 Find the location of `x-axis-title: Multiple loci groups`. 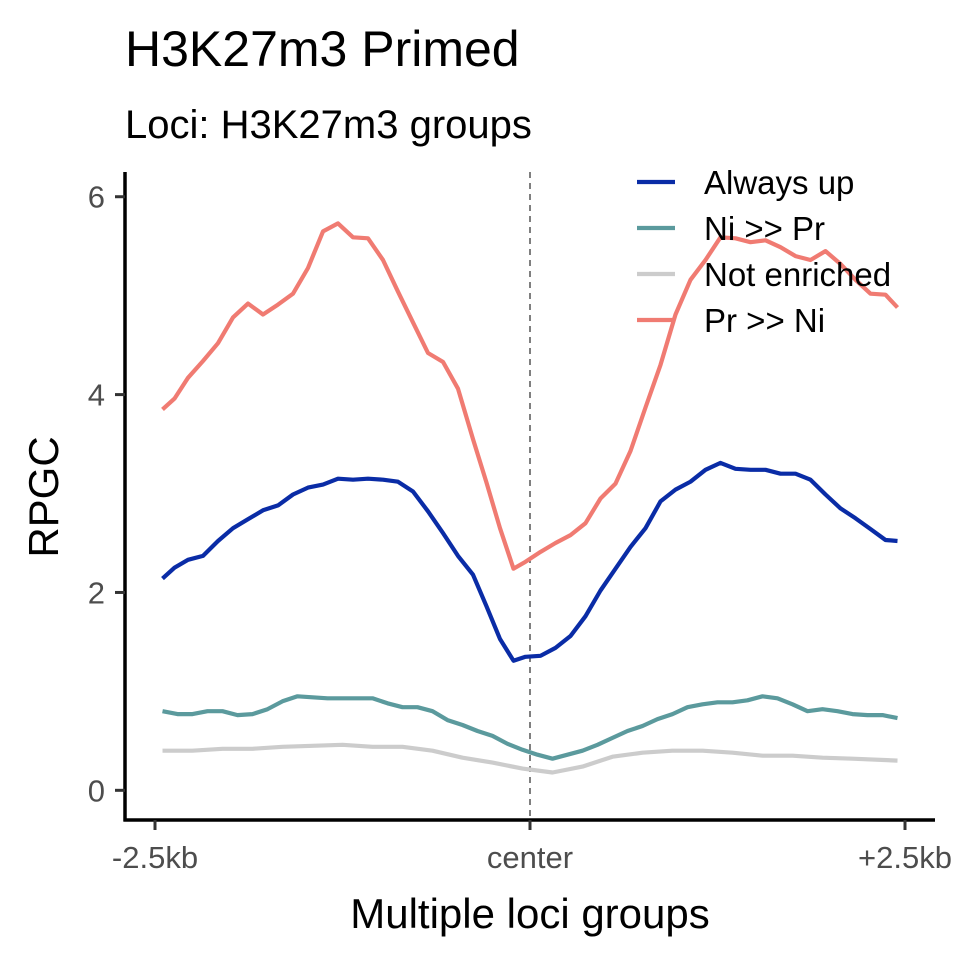

x-axis-title: Multiple loci groups is located at coordinates (530, 913).